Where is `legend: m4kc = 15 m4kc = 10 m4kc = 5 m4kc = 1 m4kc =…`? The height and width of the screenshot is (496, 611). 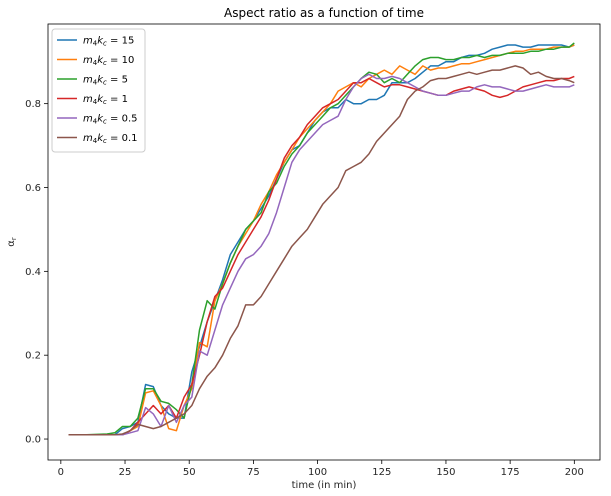
legend: m4kc = 15 m4kc = 10 m4kc = 5 m4kc = 1 m4kc =… is located at coordinates (98, 90).